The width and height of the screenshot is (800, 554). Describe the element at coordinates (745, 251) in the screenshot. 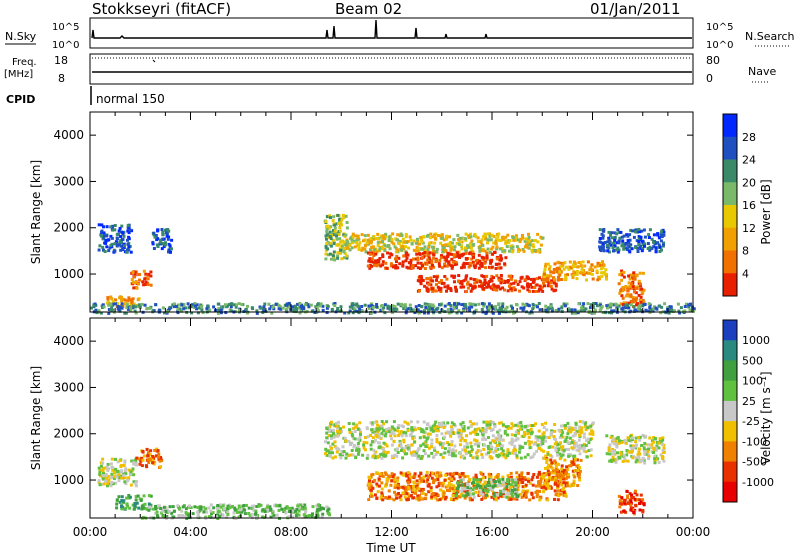

I see `power-colorbar-tick: 8` at that location.